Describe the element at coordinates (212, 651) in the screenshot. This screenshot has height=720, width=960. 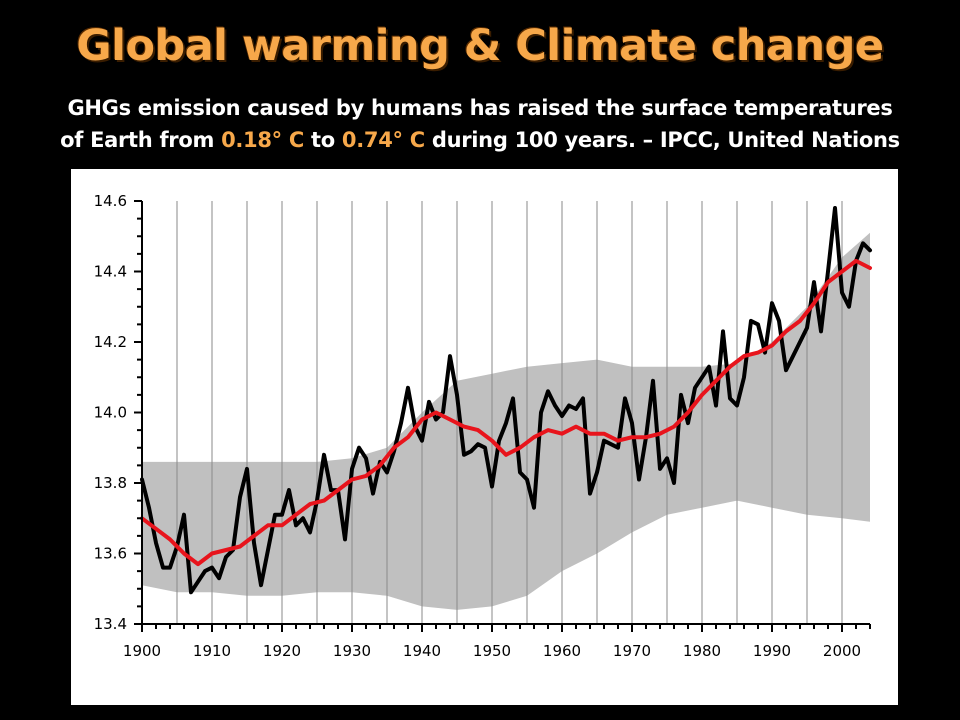
I see `x-tick-label: 1910` at that location.